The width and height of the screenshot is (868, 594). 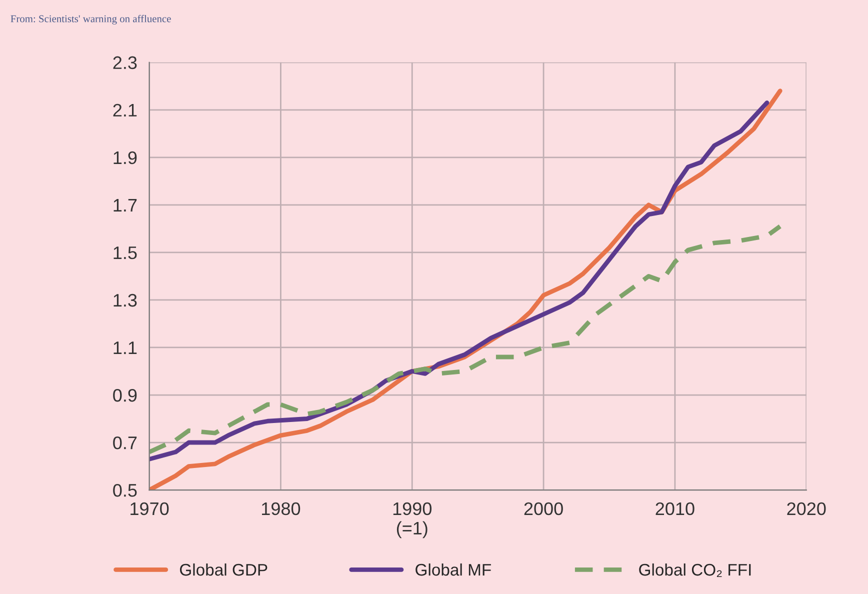 What do you see at coordinates (125, 63) in the screenshot?
I see `y-tick-label: 2.3` at bounding box center [125, 63].